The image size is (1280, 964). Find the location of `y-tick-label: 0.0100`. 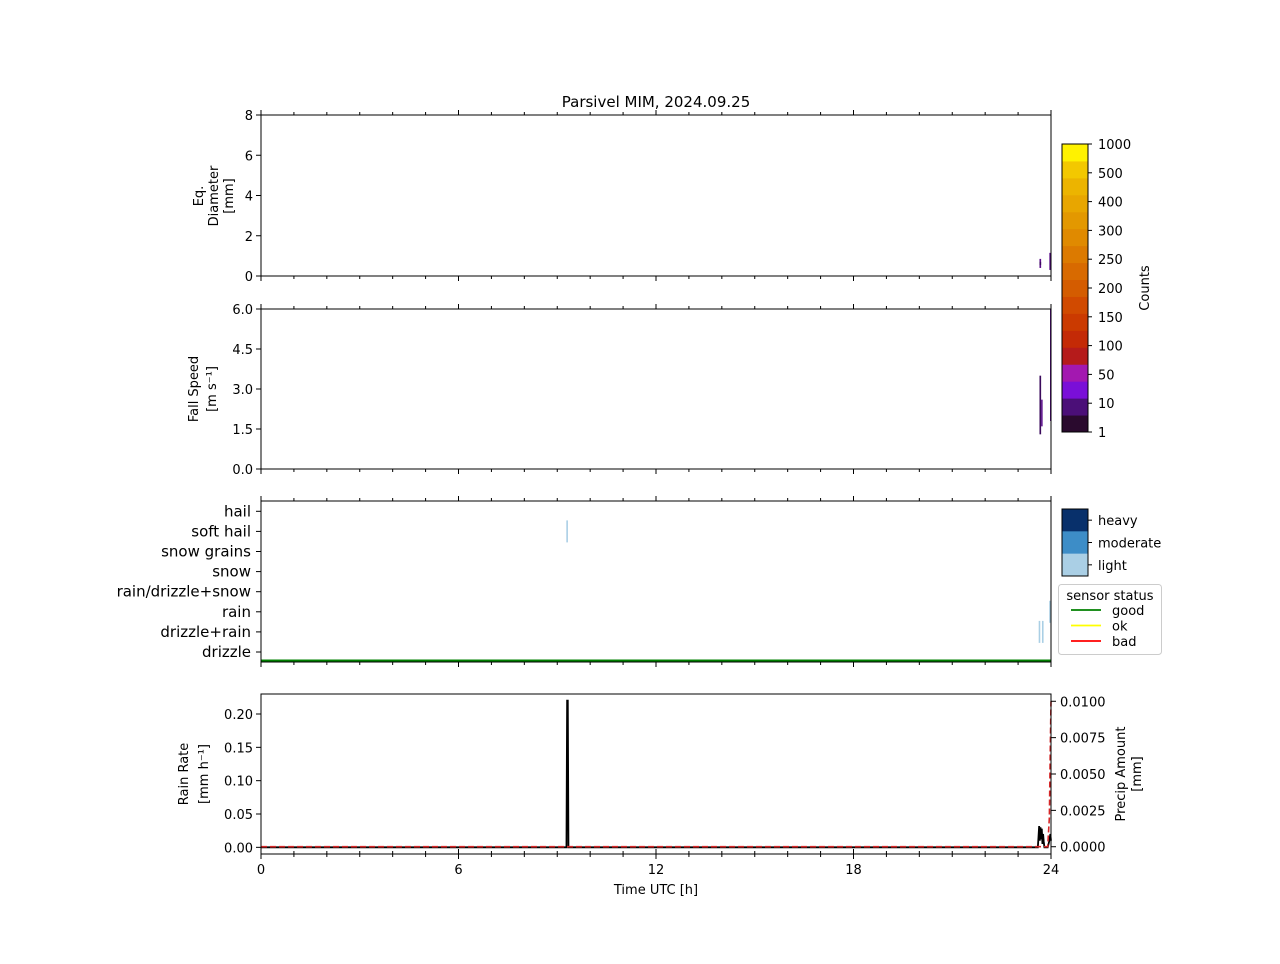

y-tick-label: 0.0100 is located at coordinates (1083, 702).